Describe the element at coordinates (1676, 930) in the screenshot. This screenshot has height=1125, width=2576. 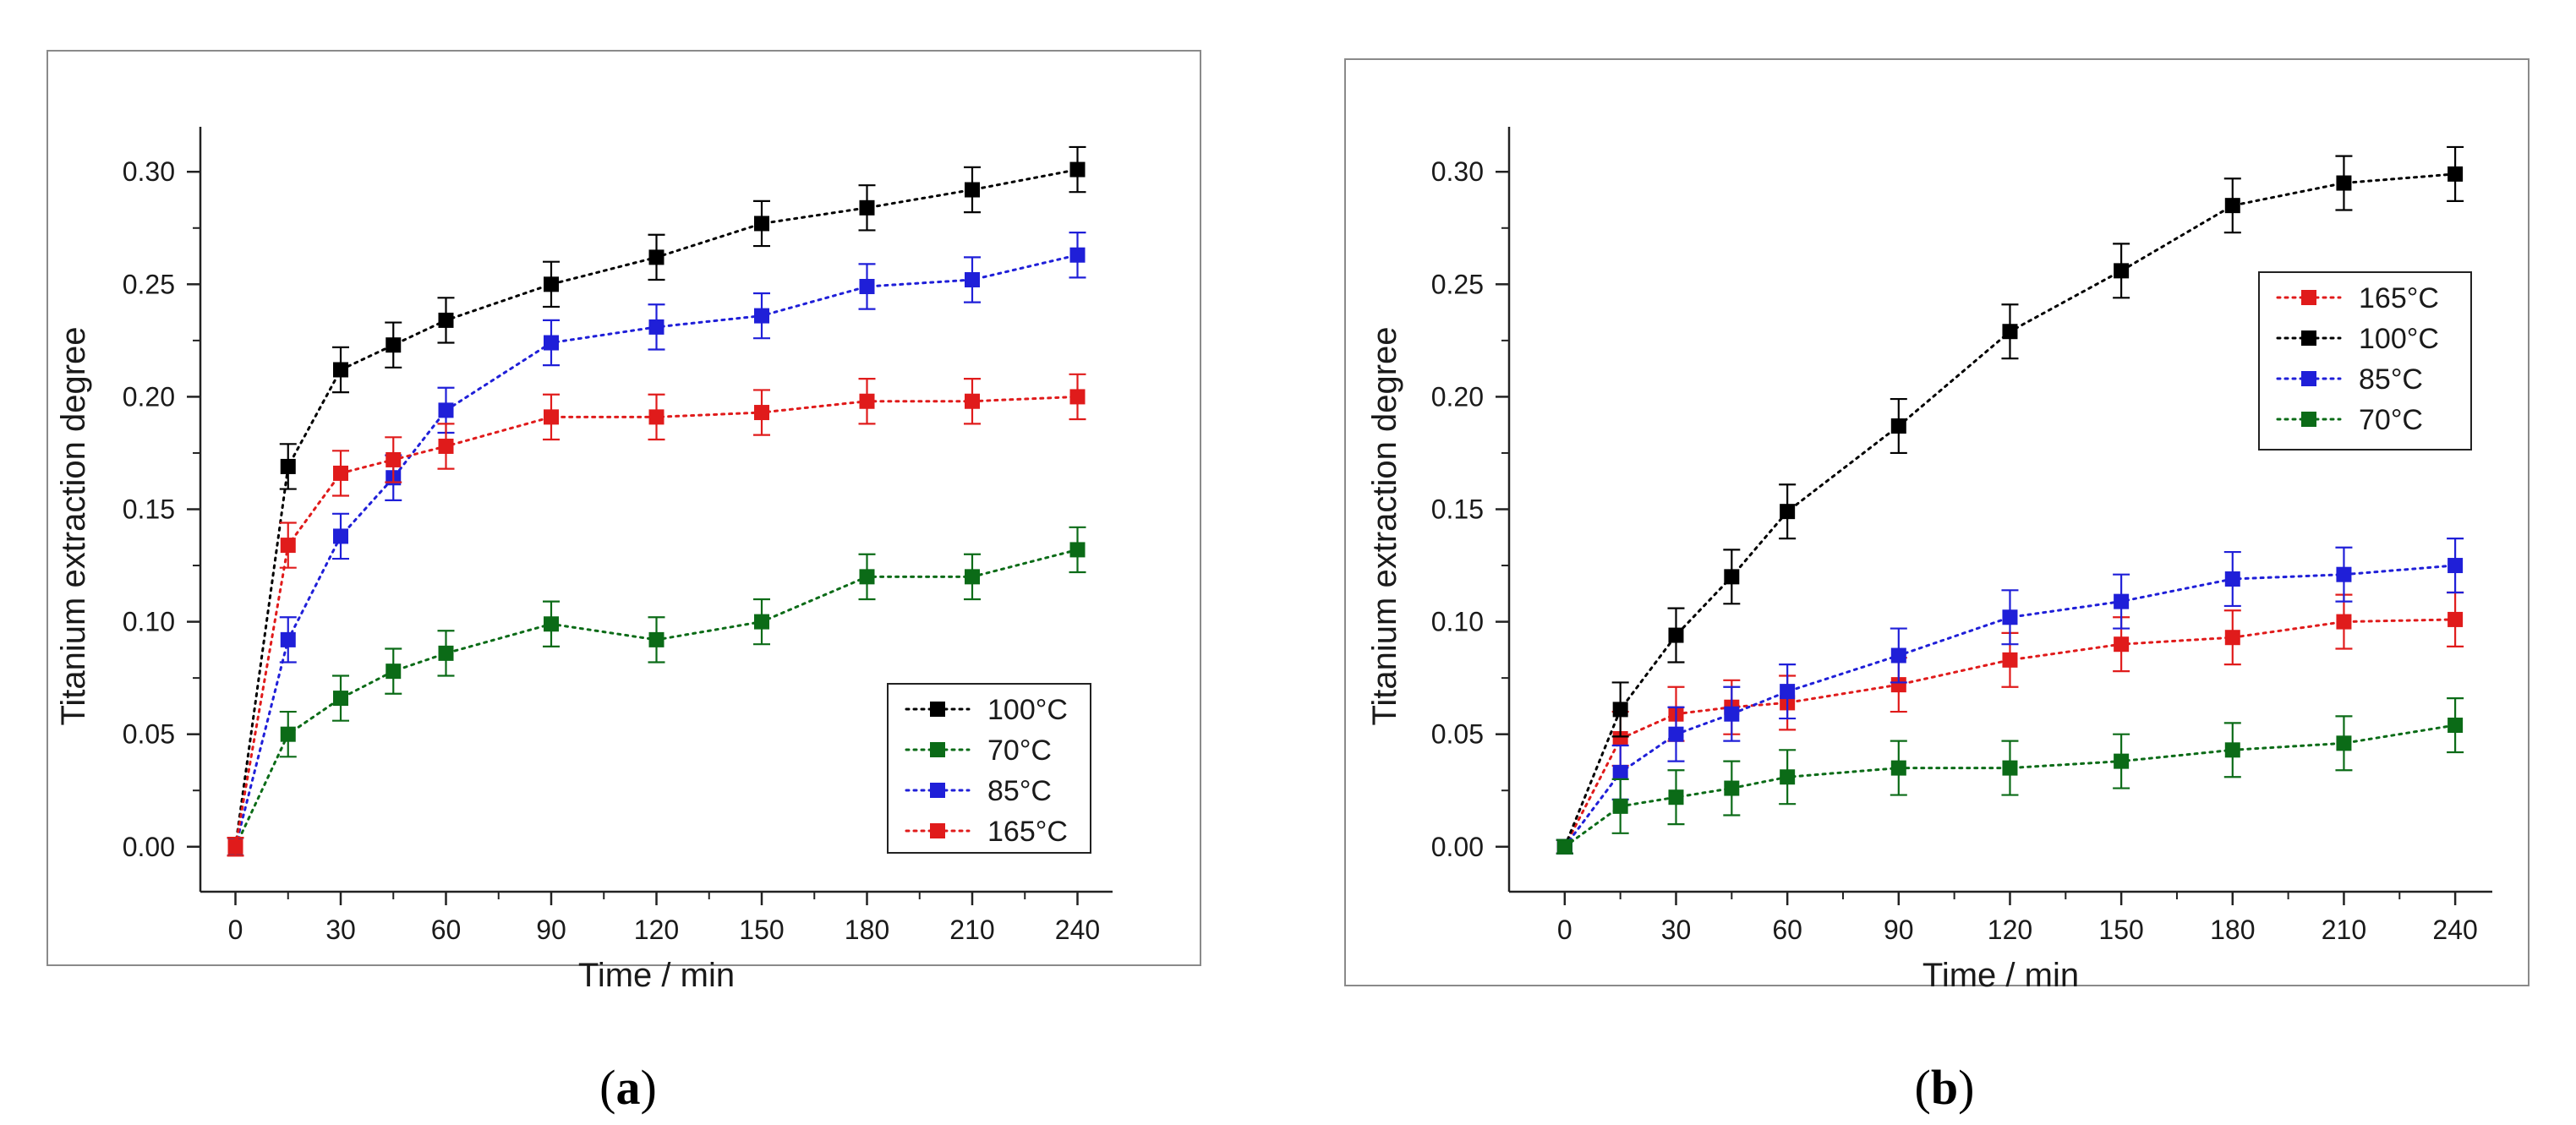
I see `chart-b-x-tick-label: 30` at that location.